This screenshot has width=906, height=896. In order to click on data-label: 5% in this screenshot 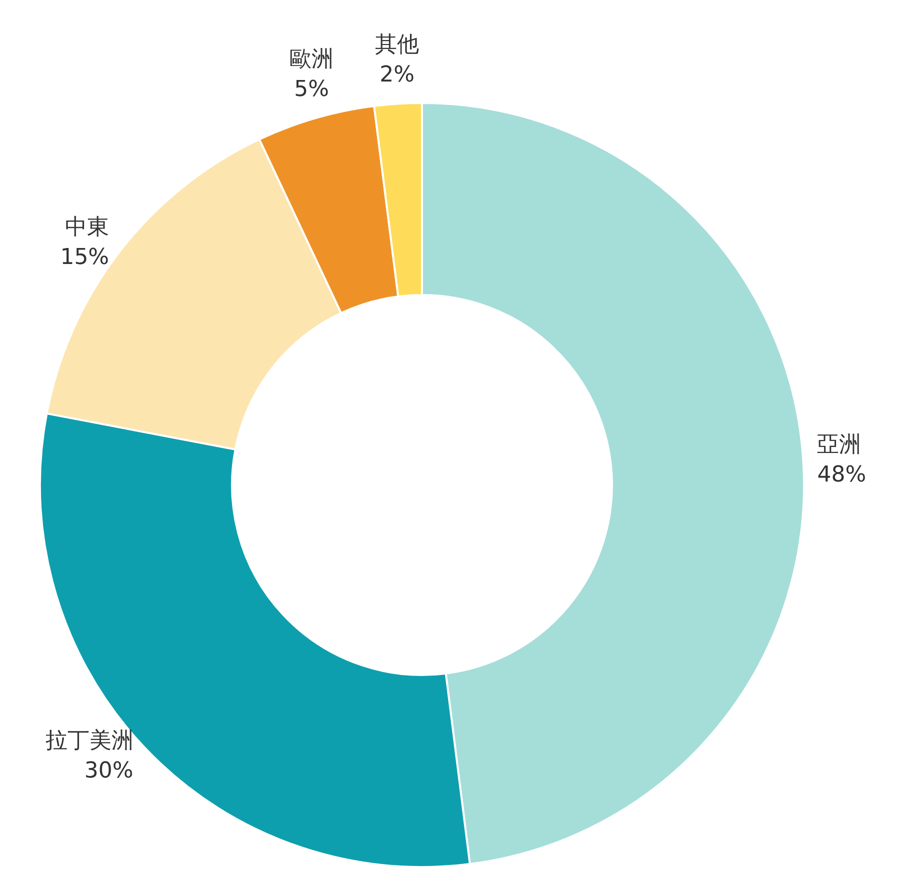, I will do `click(311, 89)`.